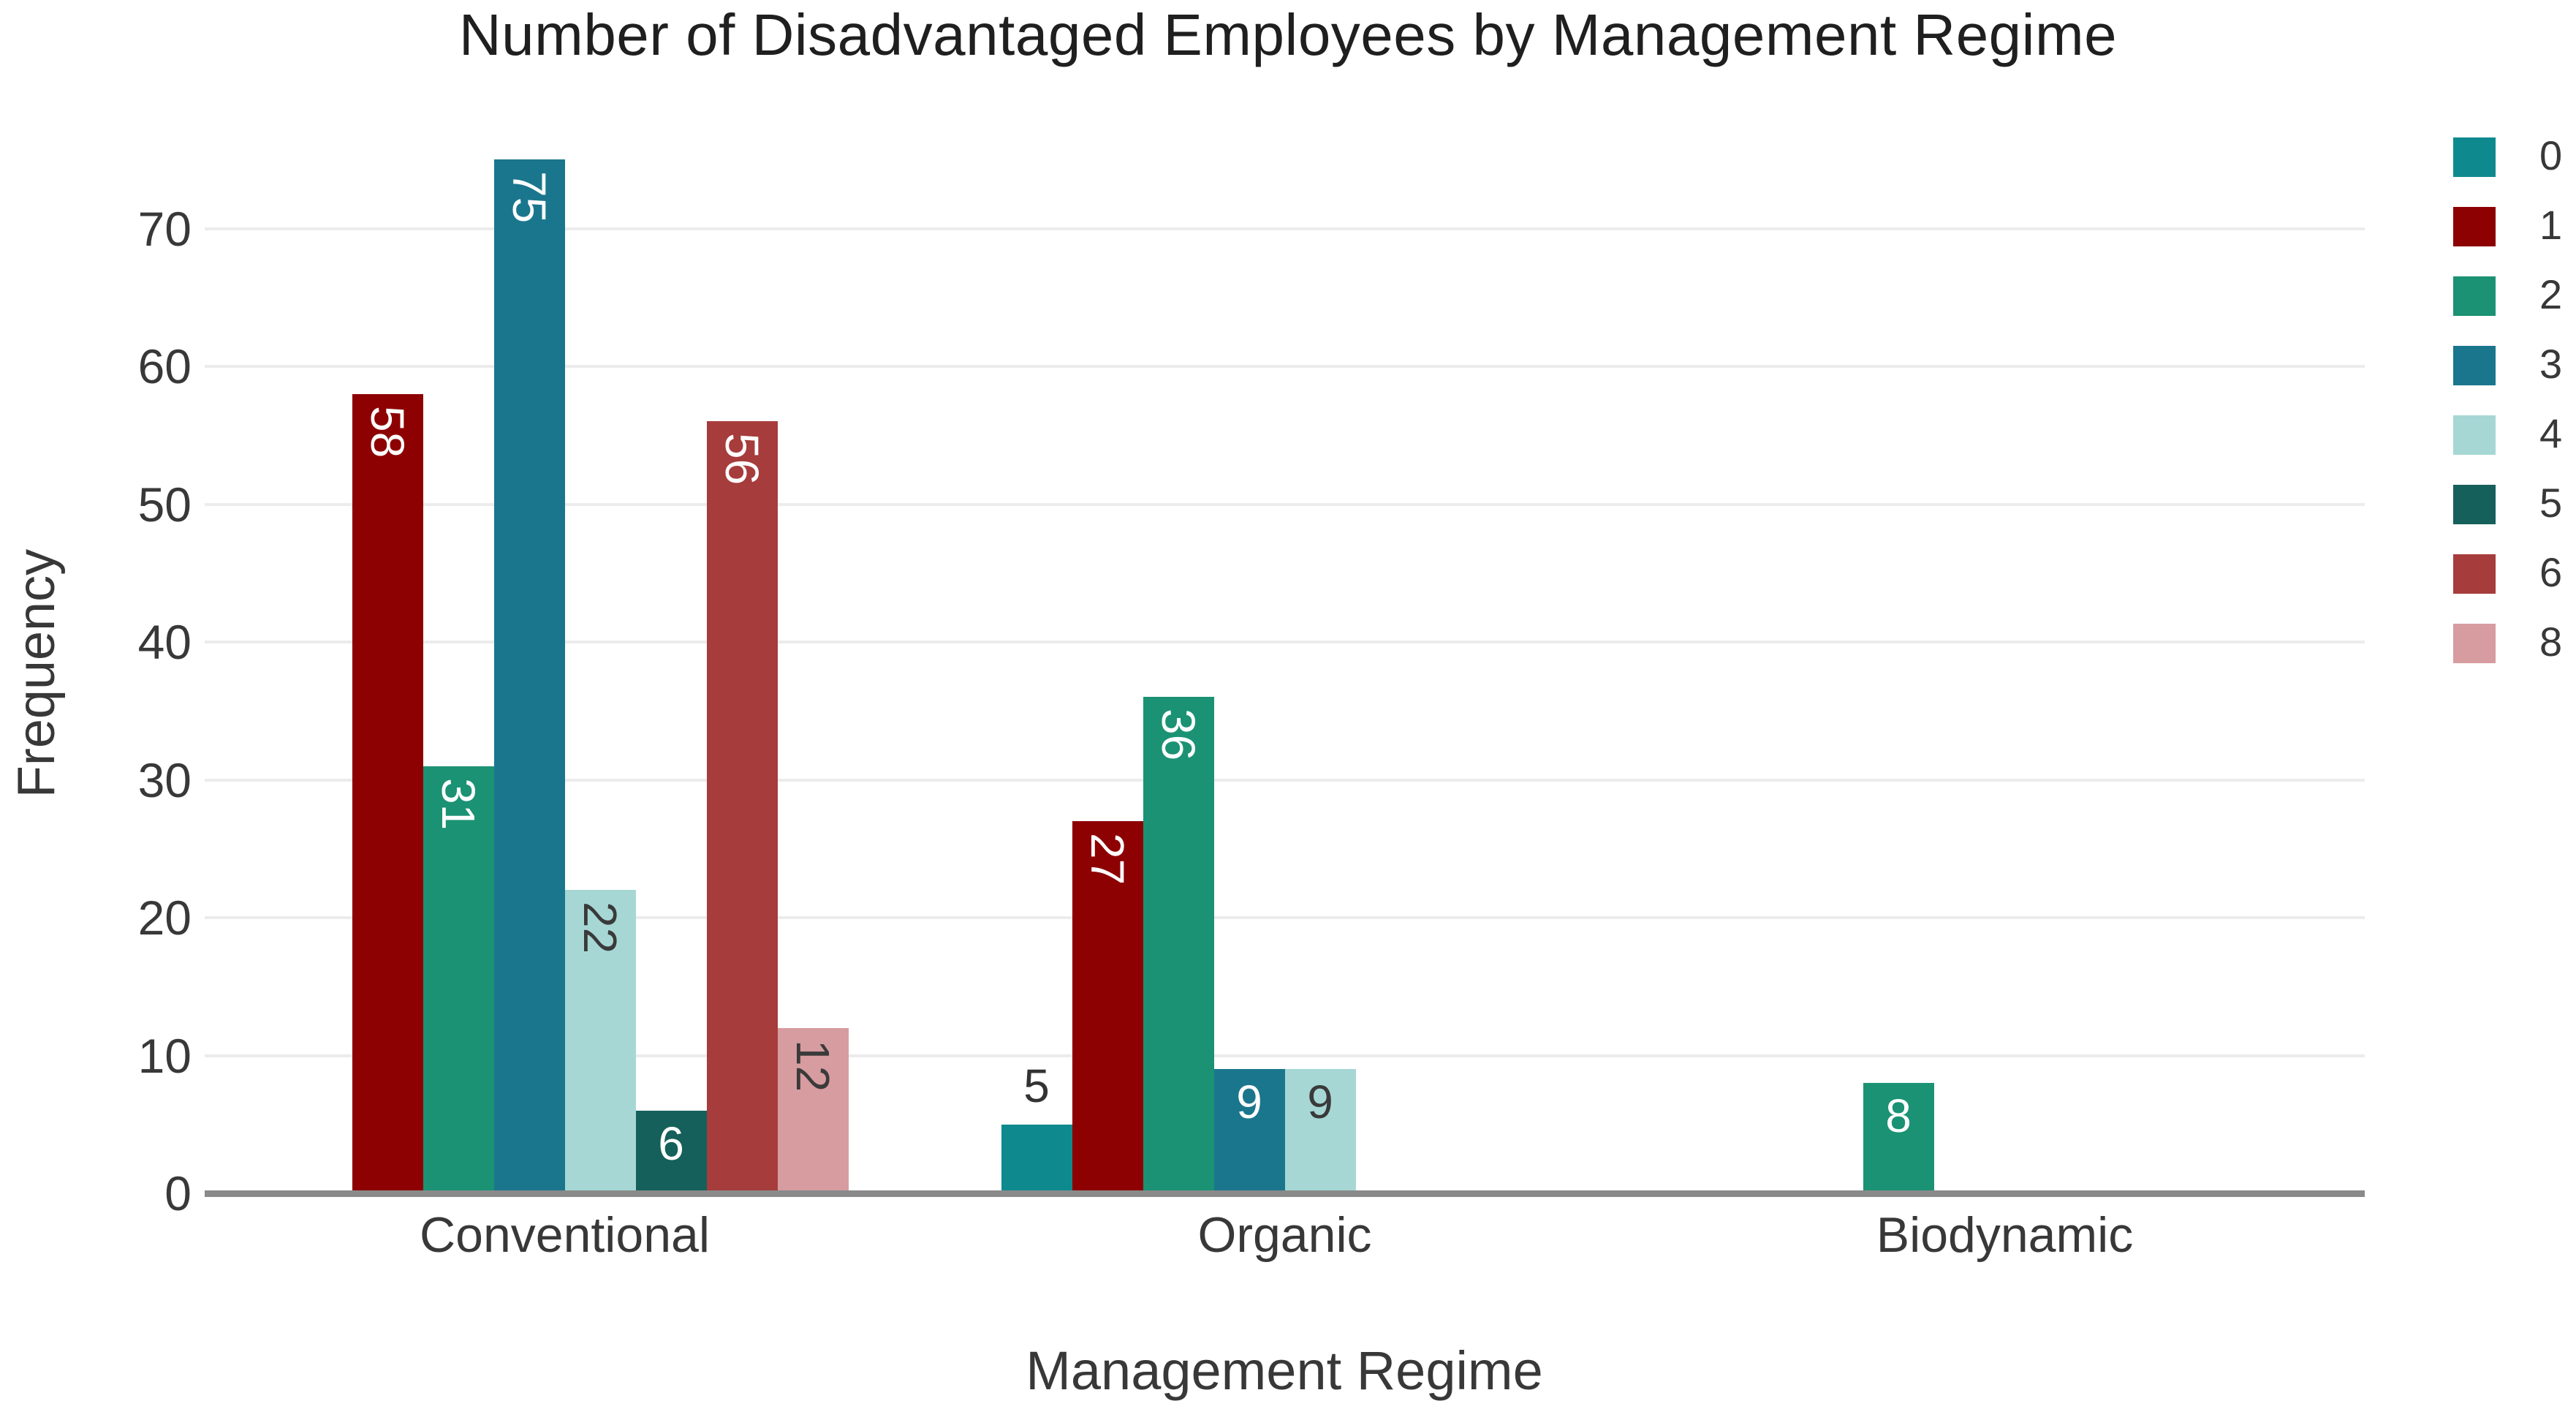  What do you see at coordinates (164, 918) in the screenshot?
I see `y-tick-label-20: 20` at bounding box center [164, 918].